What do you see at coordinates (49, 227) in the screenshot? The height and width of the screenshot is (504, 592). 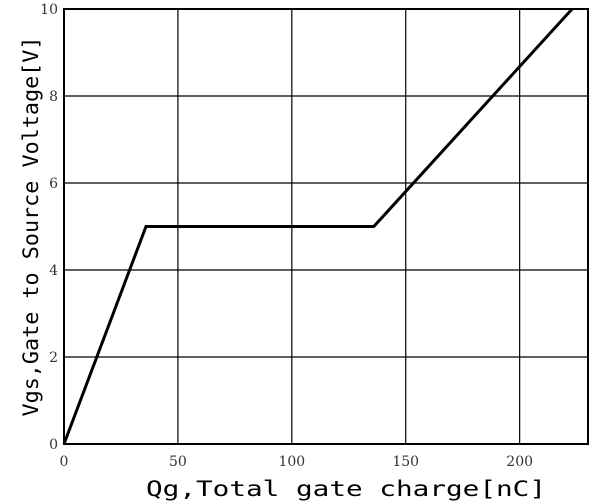 I see `y-tick-labels: 0 2 4 6 8 10` at bounding box center [49, 227].